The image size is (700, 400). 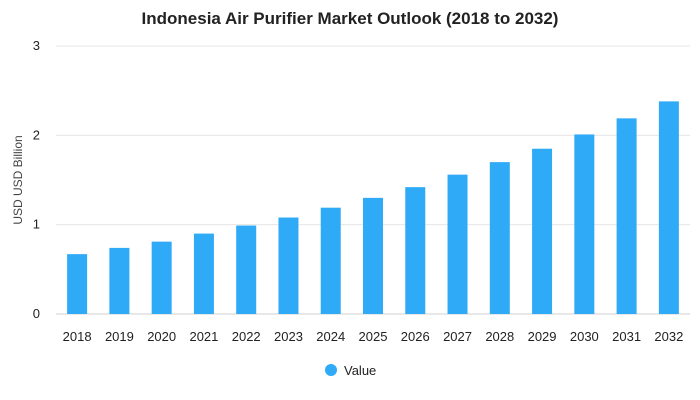 I want to click on y-axis-ticks: 0 1 2 3, so click(x=36, y=179).